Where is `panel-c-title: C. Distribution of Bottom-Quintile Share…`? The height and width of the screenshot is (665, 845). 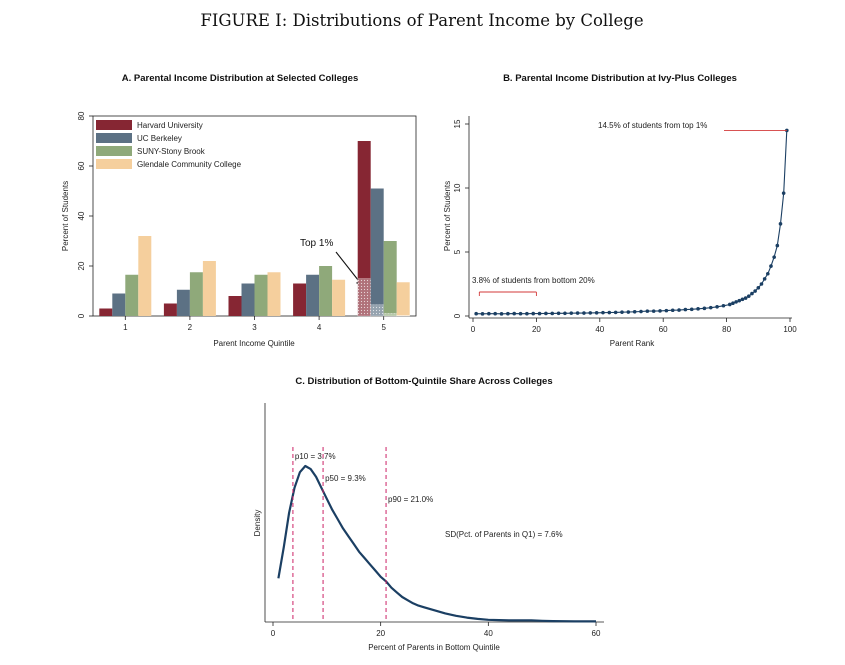
panel-c-title: C. Distribution of Bottom-Quintile Share… is located at coordinates (423, 381).